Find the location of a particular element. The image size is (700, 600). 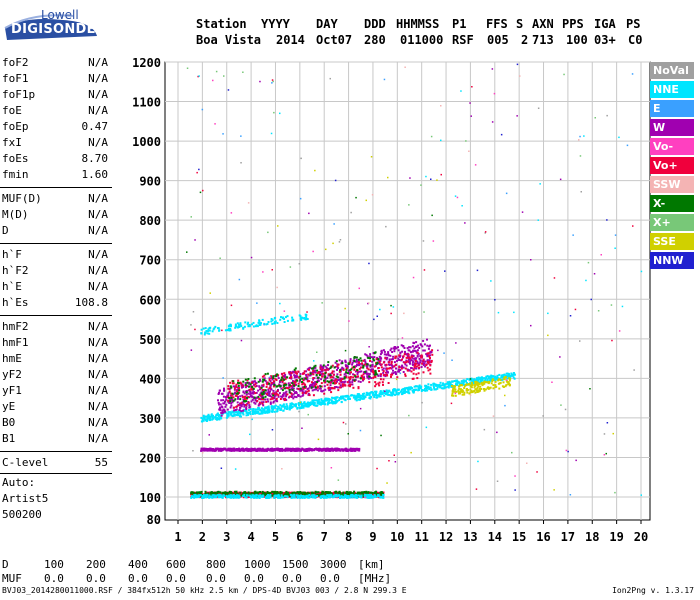

header-value: 2014 is located at coordinates (290, 40).